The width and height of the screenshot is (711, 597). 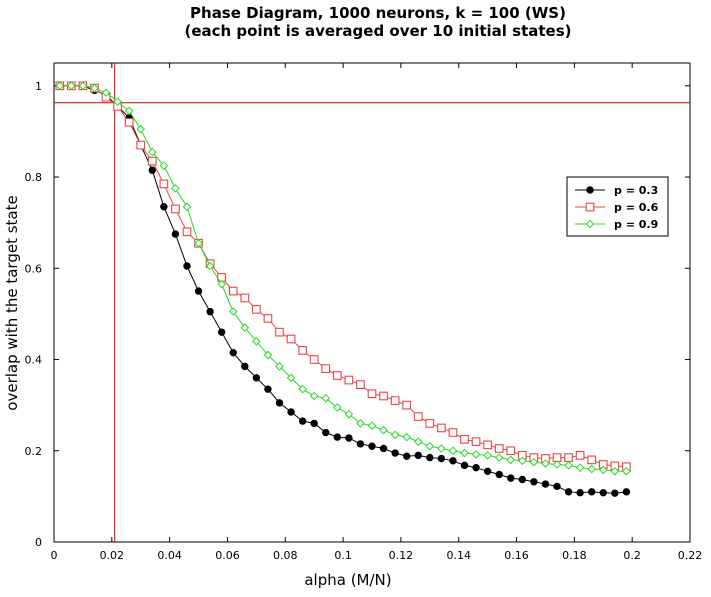 What do you see at coordinates (38, 542) in the screenshot?
I see `y-tick-label: 0` at bounding box center [38, 542].